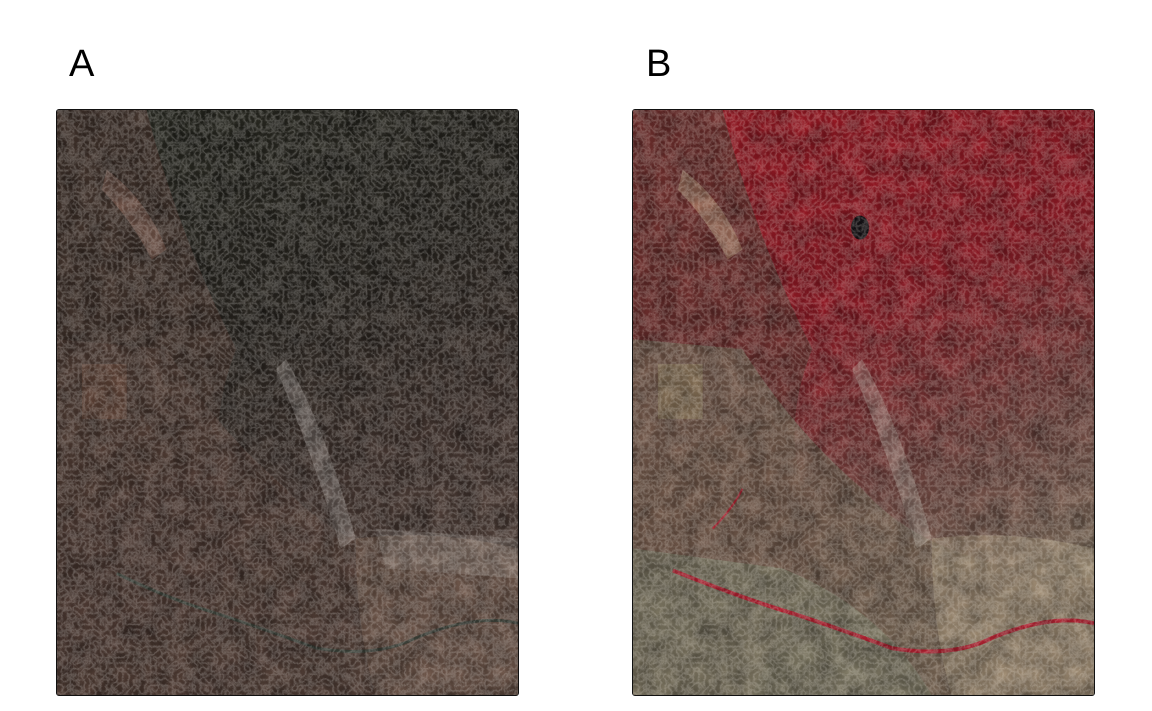 This screenshot has width=1152, height=711. What do you see at coordinates (659, 64) in the screenshot?
I see `panel-label-b: B` at bounding box center [659, 64].